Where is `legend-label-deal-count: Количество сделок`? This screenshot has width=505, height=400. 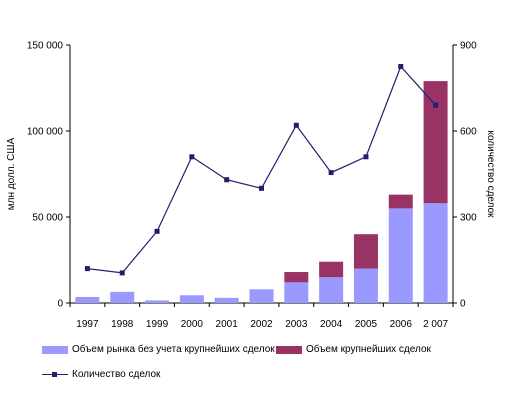 legend-label-deal-count: Количество сделок is located at coordinates (116, 374).